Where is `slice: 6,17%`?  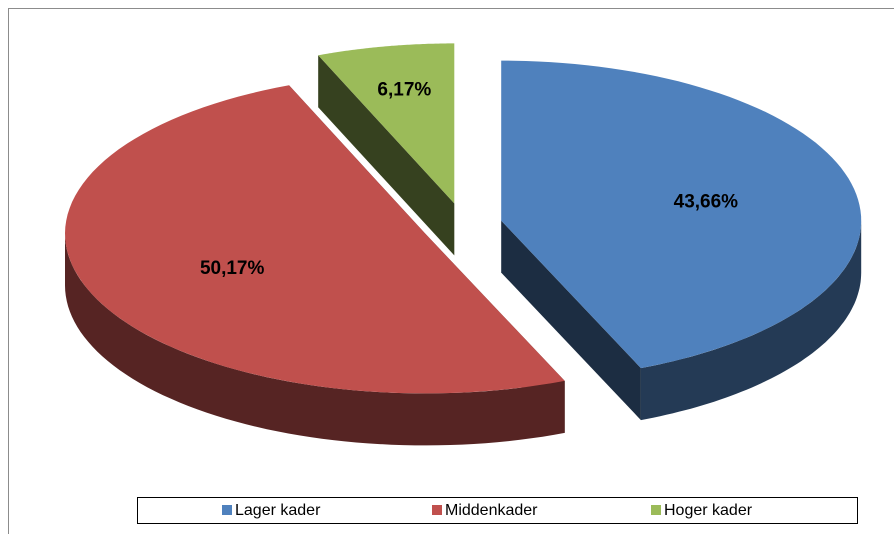
slice: 6,17% is located at coordinates (386, 149).